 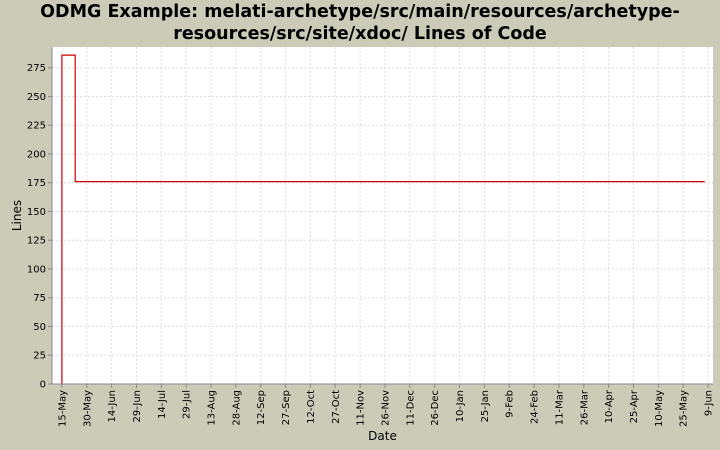 What do you see at coordinates (709, 403) in the screenshot?
I see `x-tick-label: 9-Jun` at bounding box center [709, 403].